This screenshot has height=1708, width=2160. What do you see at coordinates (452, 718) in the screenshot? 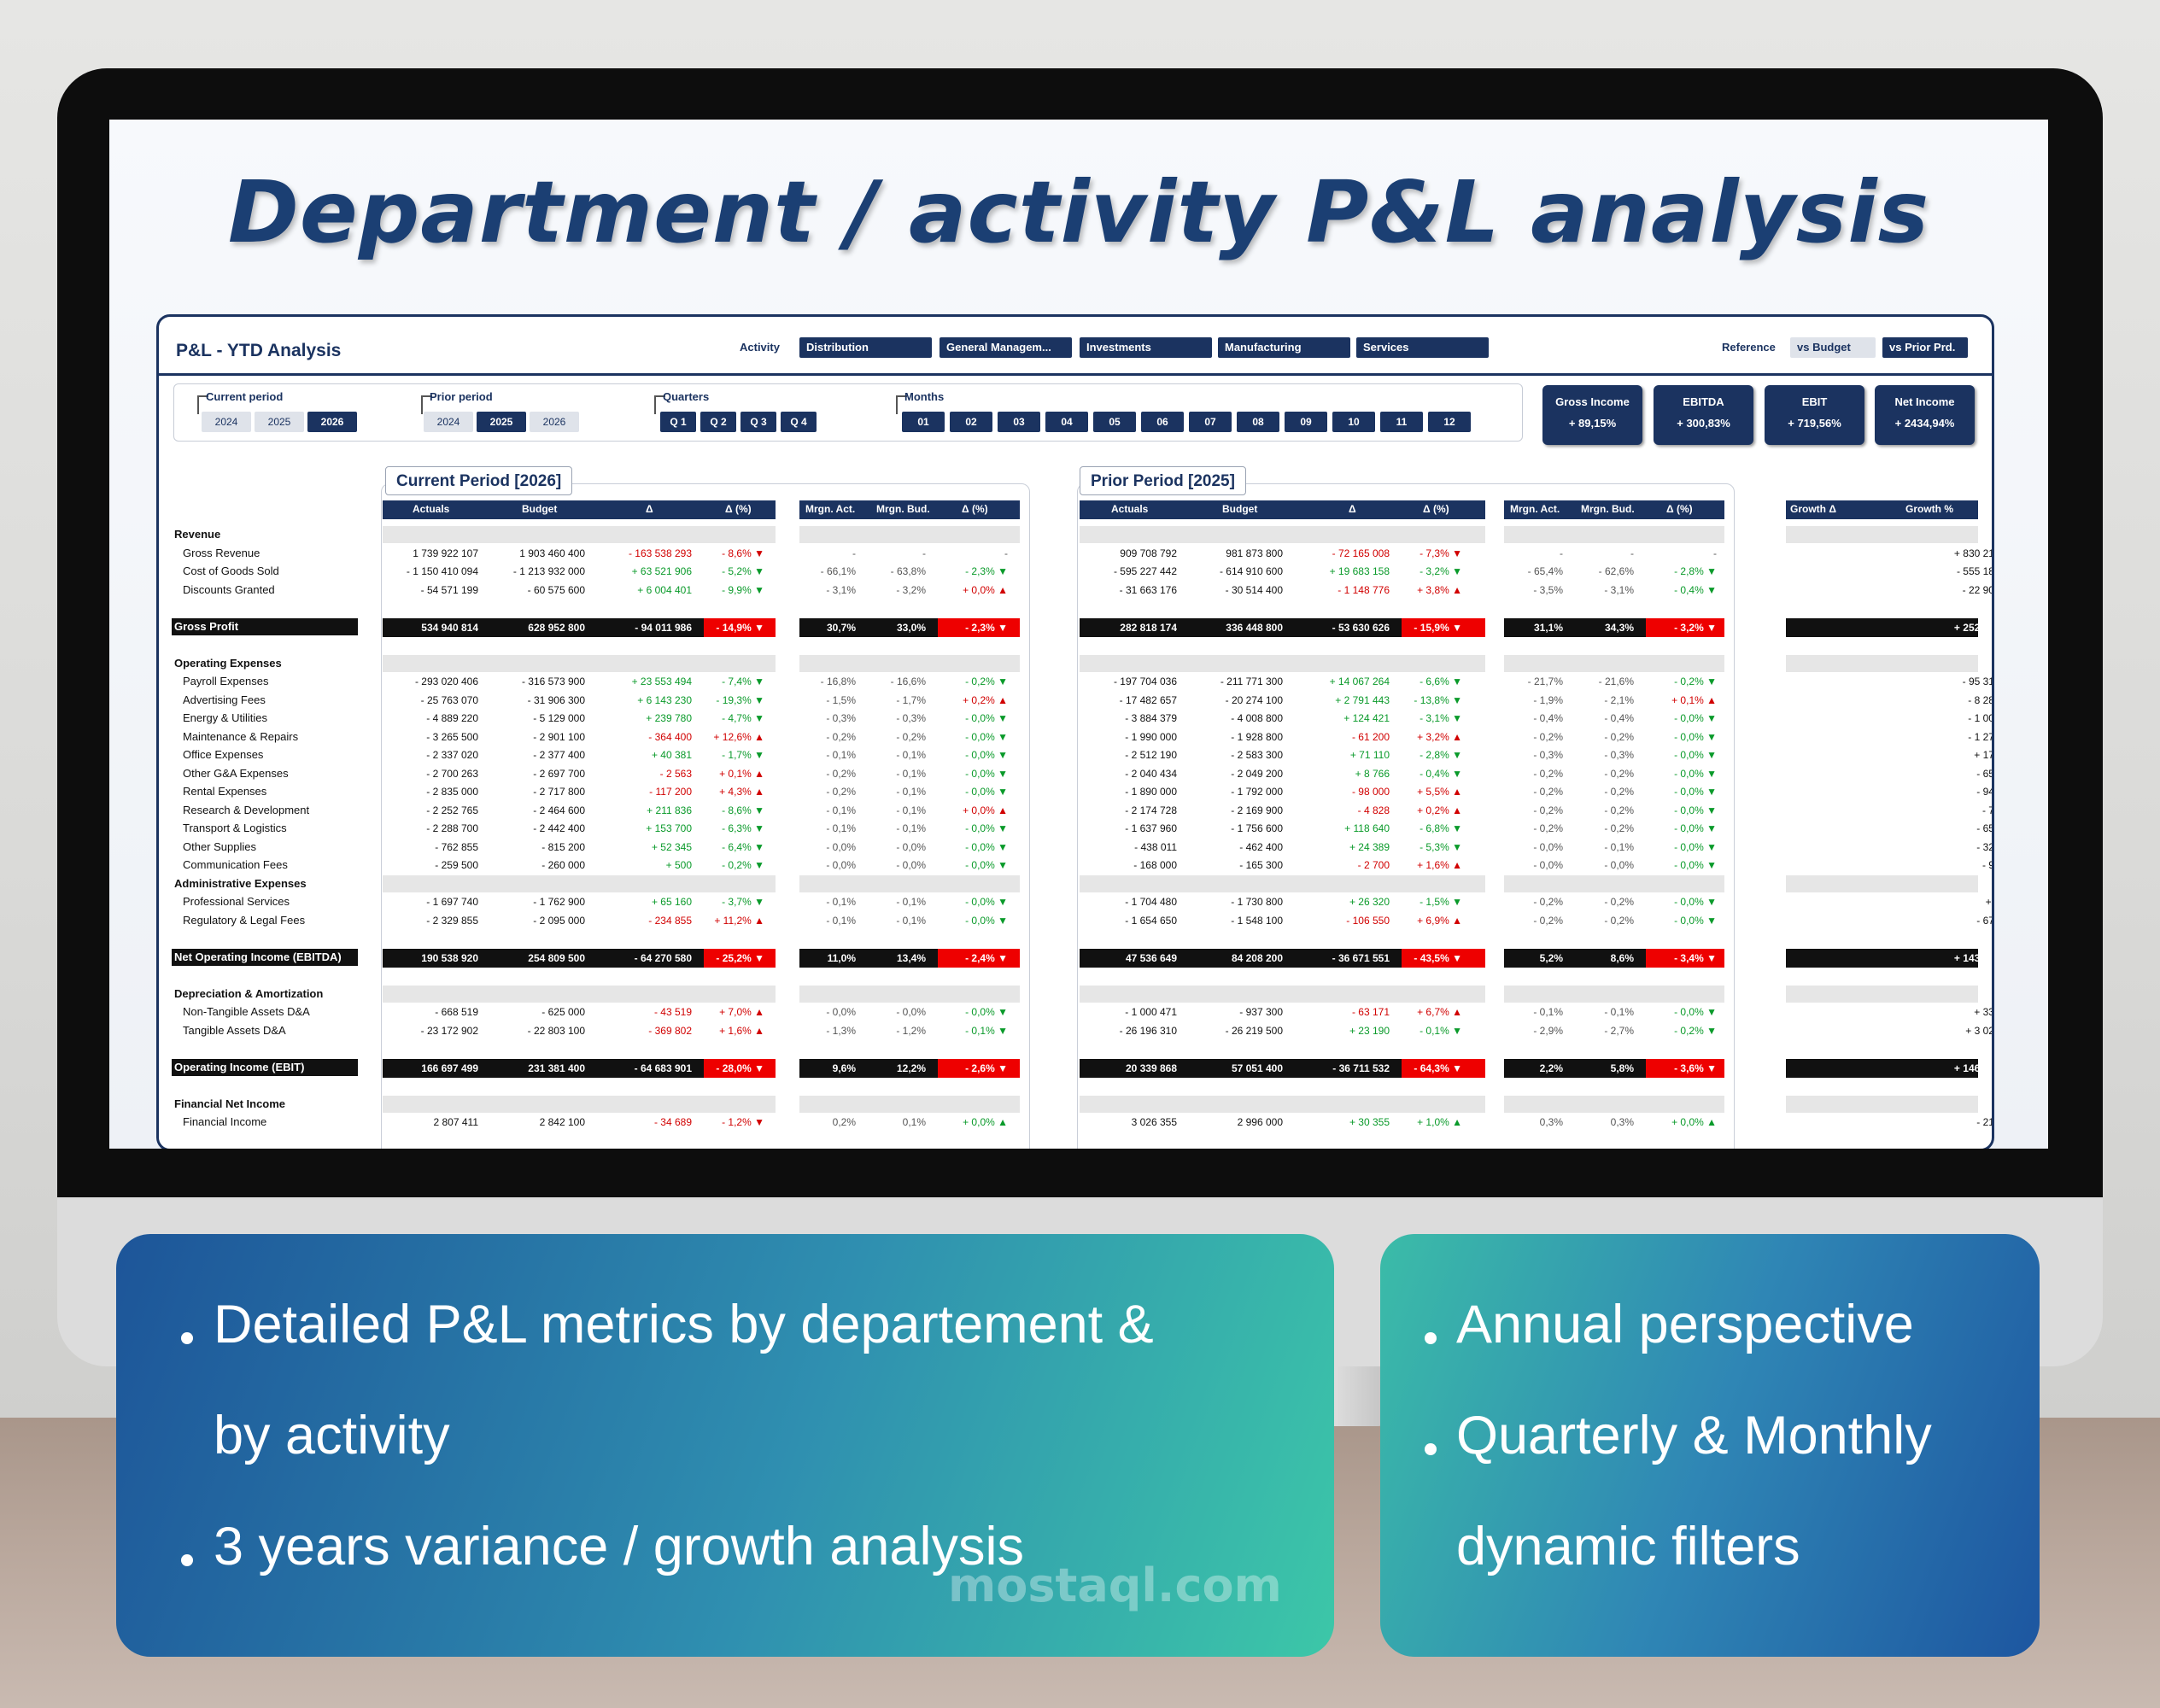
I see `current-value: - 4 889 220` at bounding box center [452, 718].